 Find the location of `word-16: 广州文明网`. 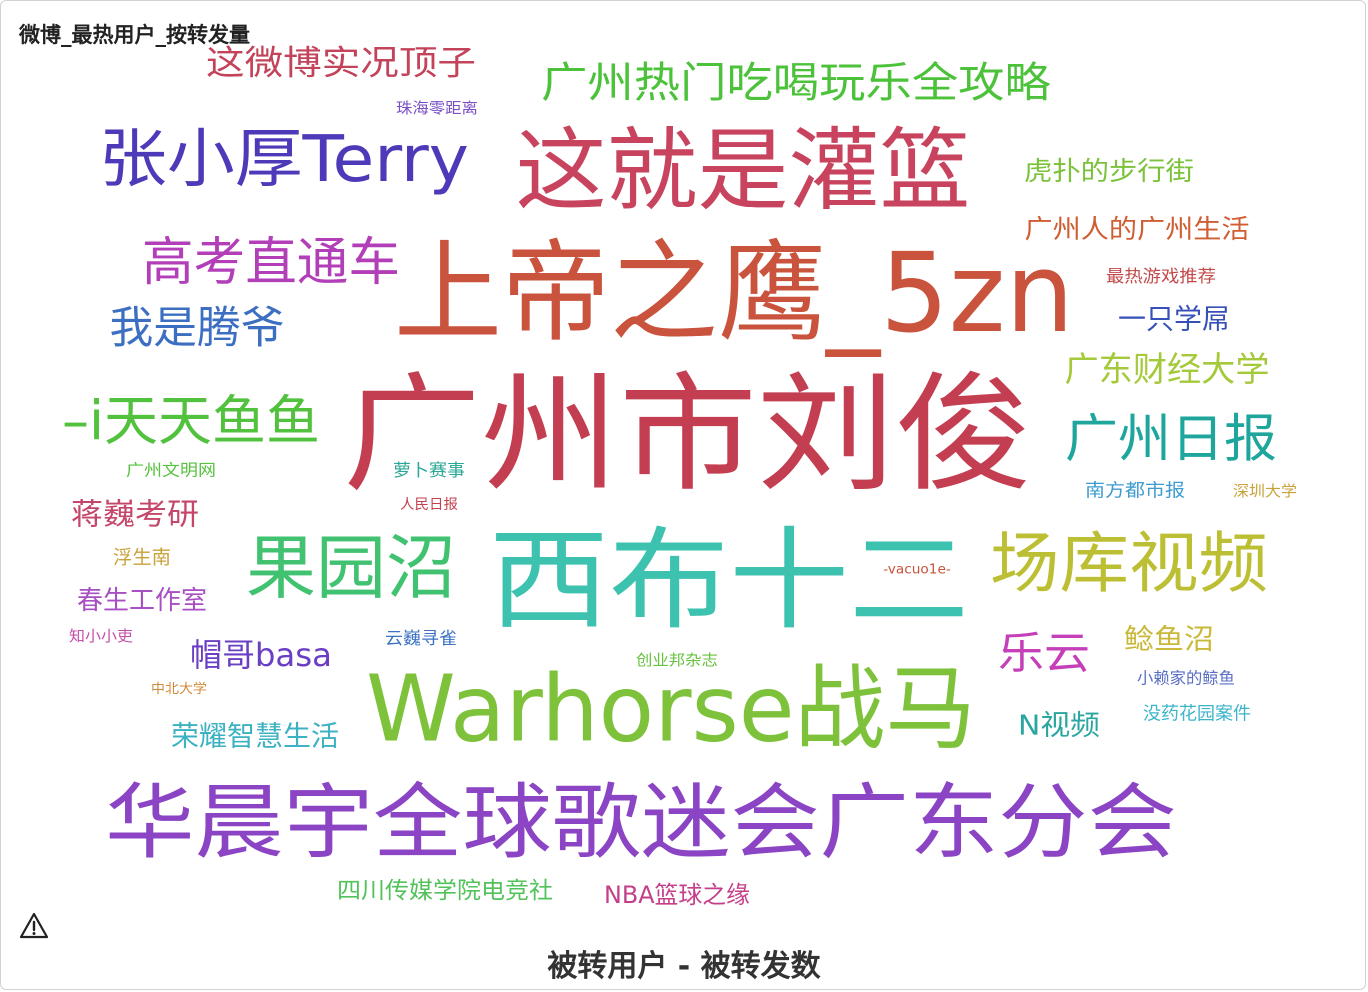

word-16: 广州文明网 is located at coordinates (171, 471).